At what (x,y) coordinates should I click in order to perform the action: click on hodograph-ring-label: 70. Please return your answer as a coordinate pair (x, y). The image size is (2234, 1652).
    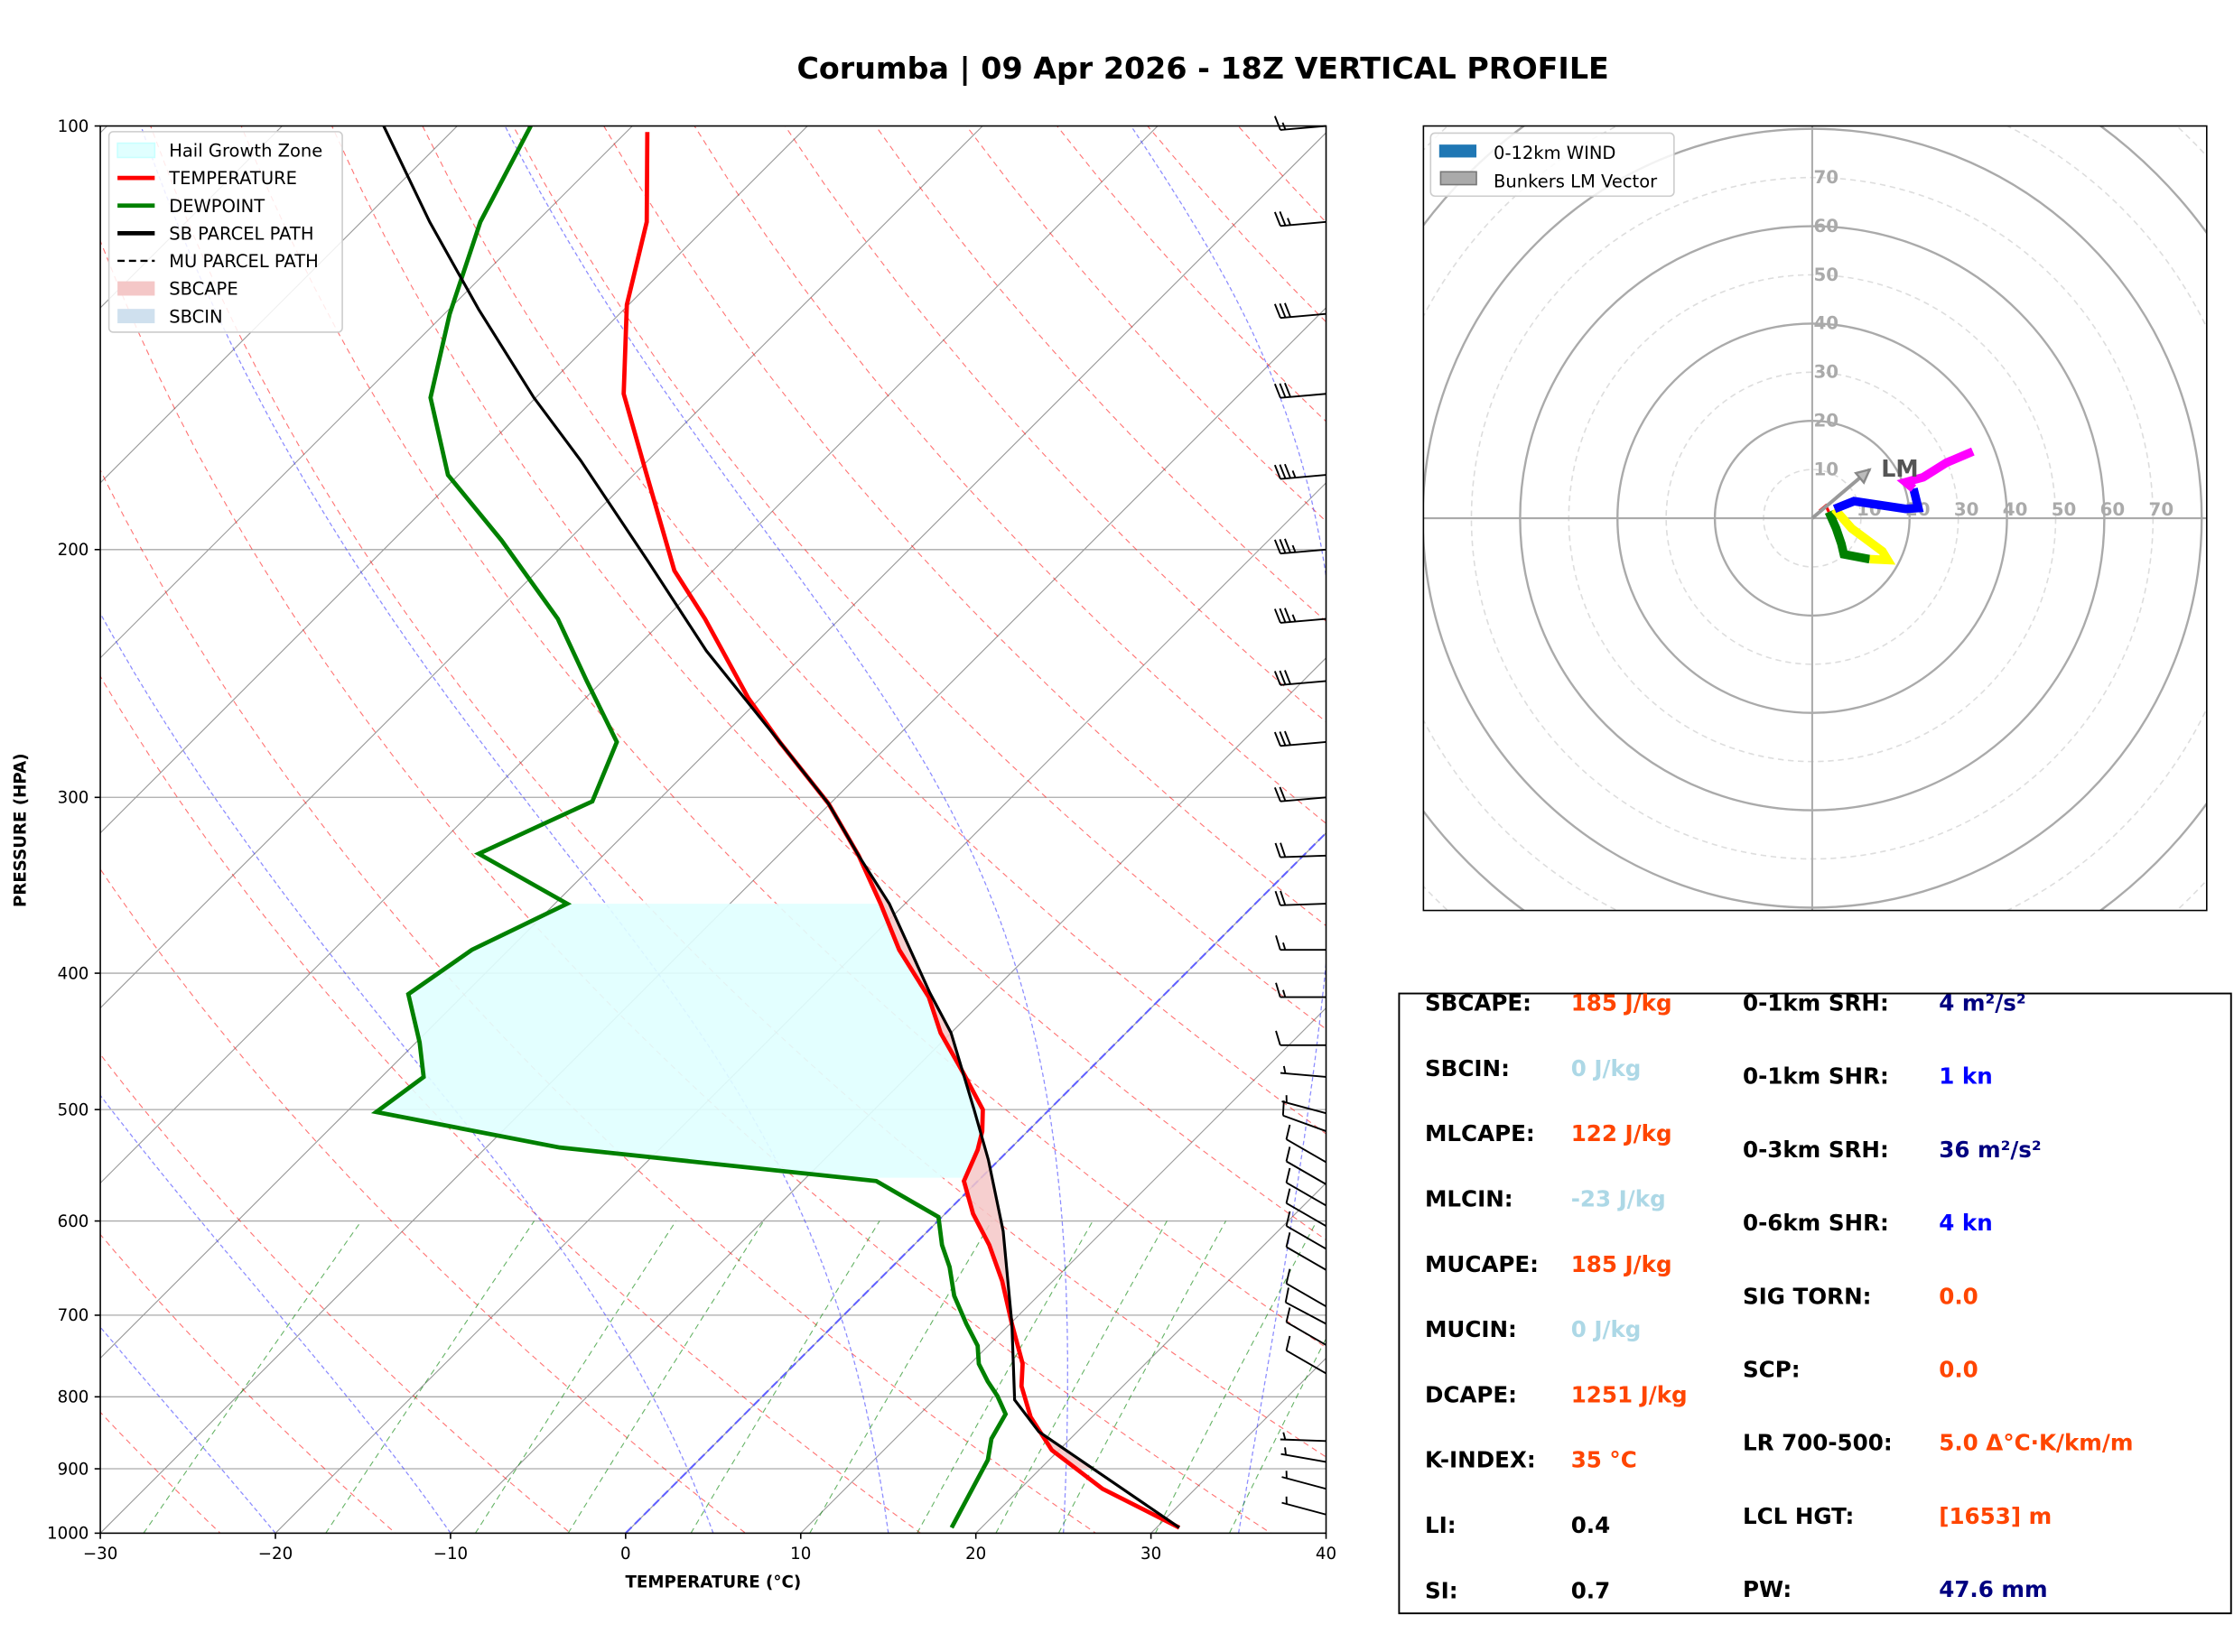
    Looking at the image, I should click on (1825, 177).